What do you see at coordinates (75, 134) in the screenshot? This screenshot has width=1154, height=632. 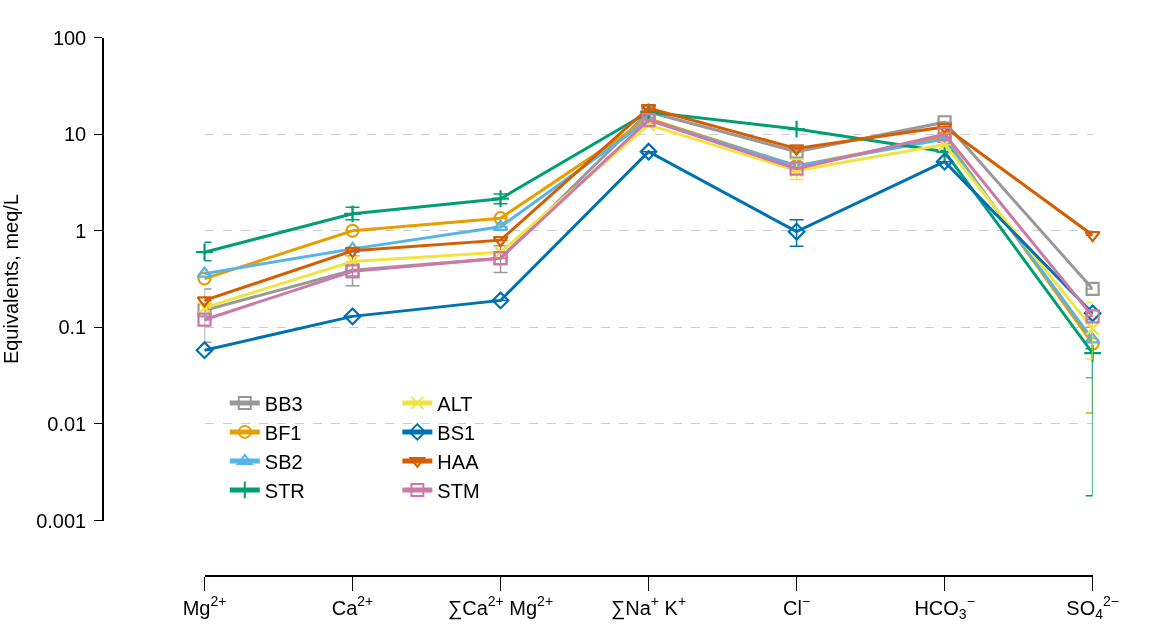 I see `y-tick-label: 10` at bounding box center [75, 134].